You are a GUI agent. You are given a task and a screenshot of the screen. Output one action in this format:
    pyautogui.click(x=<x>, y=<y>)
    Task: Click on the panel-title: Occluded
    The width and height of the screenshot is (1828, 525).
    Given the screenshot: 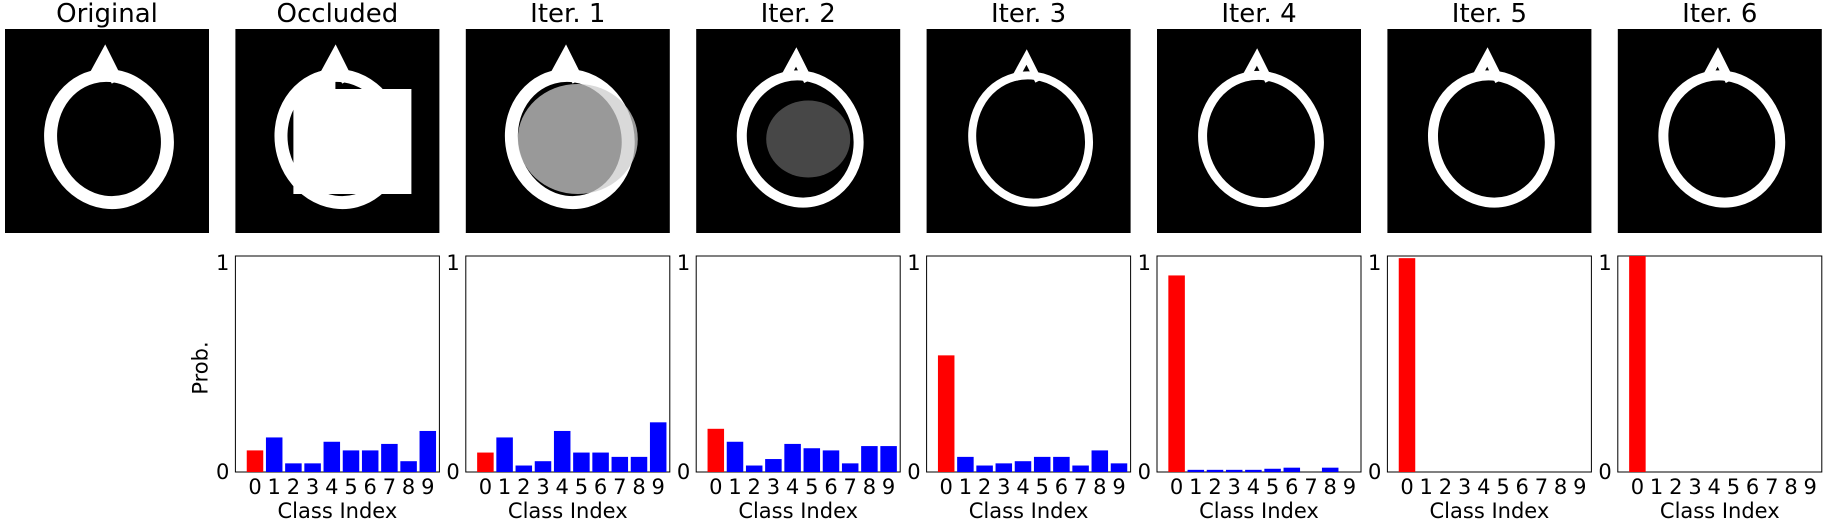 What is the action you would take?
    pyautogui.click(x=338, y=14)
    